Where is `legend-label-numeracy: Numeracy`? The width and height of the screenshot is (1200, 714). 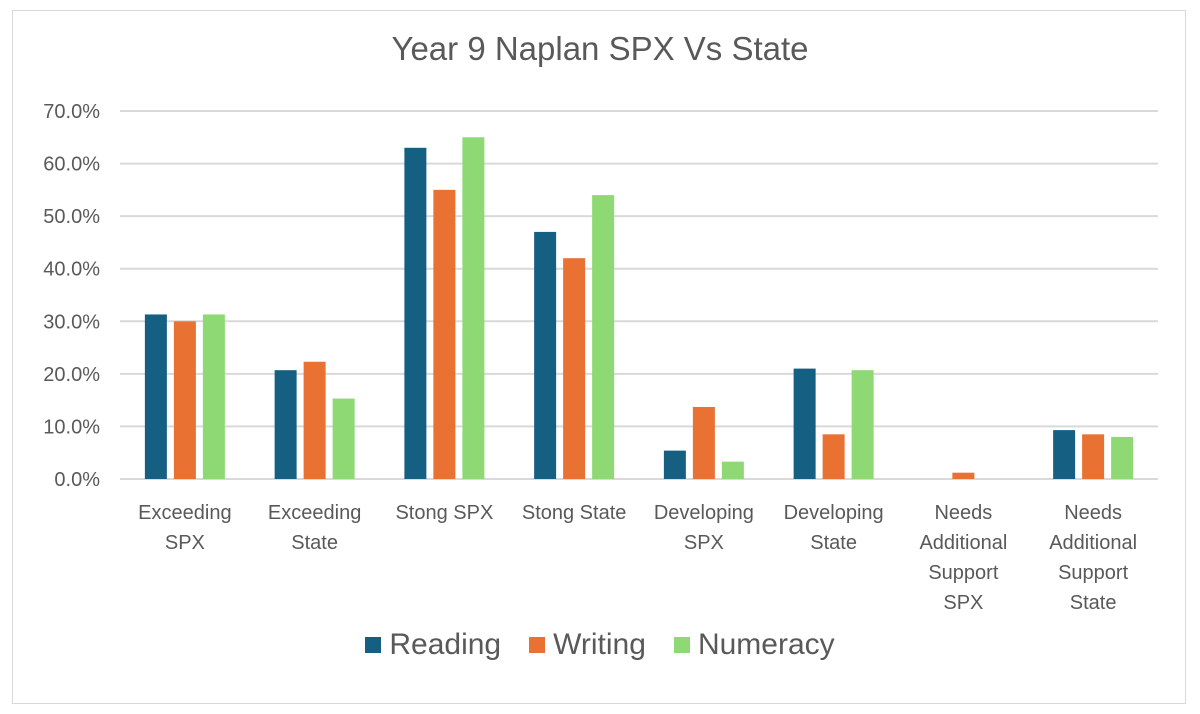
legend-label-numeracy: Numeracy is located at coordinates (766, 644).